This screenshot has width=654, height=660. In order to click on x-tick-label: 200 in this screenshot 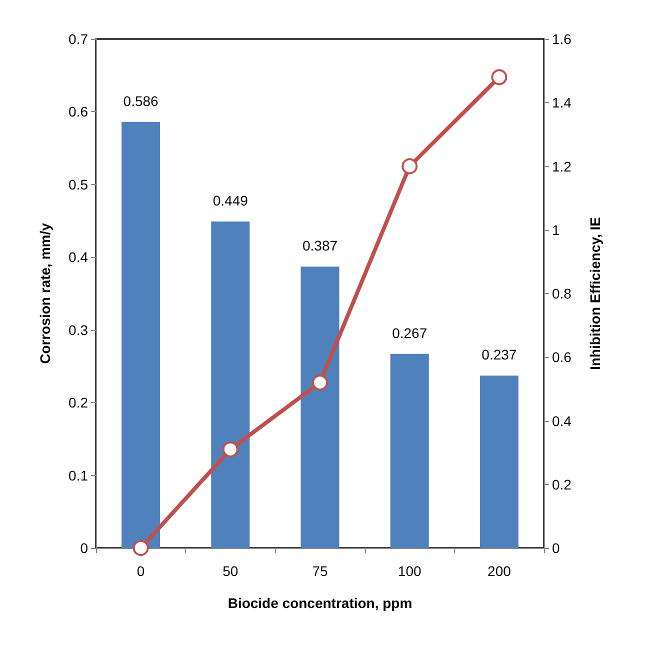, I will do `click(500, 571)`.